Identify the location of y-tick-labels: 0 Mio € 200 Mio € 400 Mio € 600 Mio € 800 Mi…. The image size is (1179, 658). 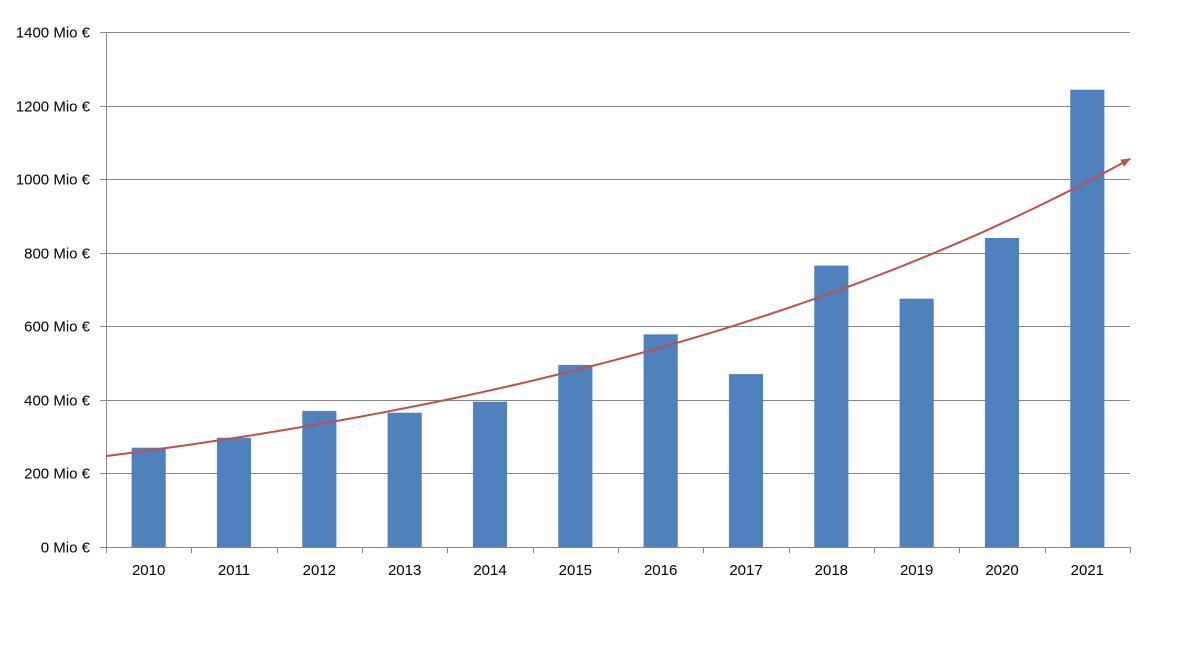
(53, 291).